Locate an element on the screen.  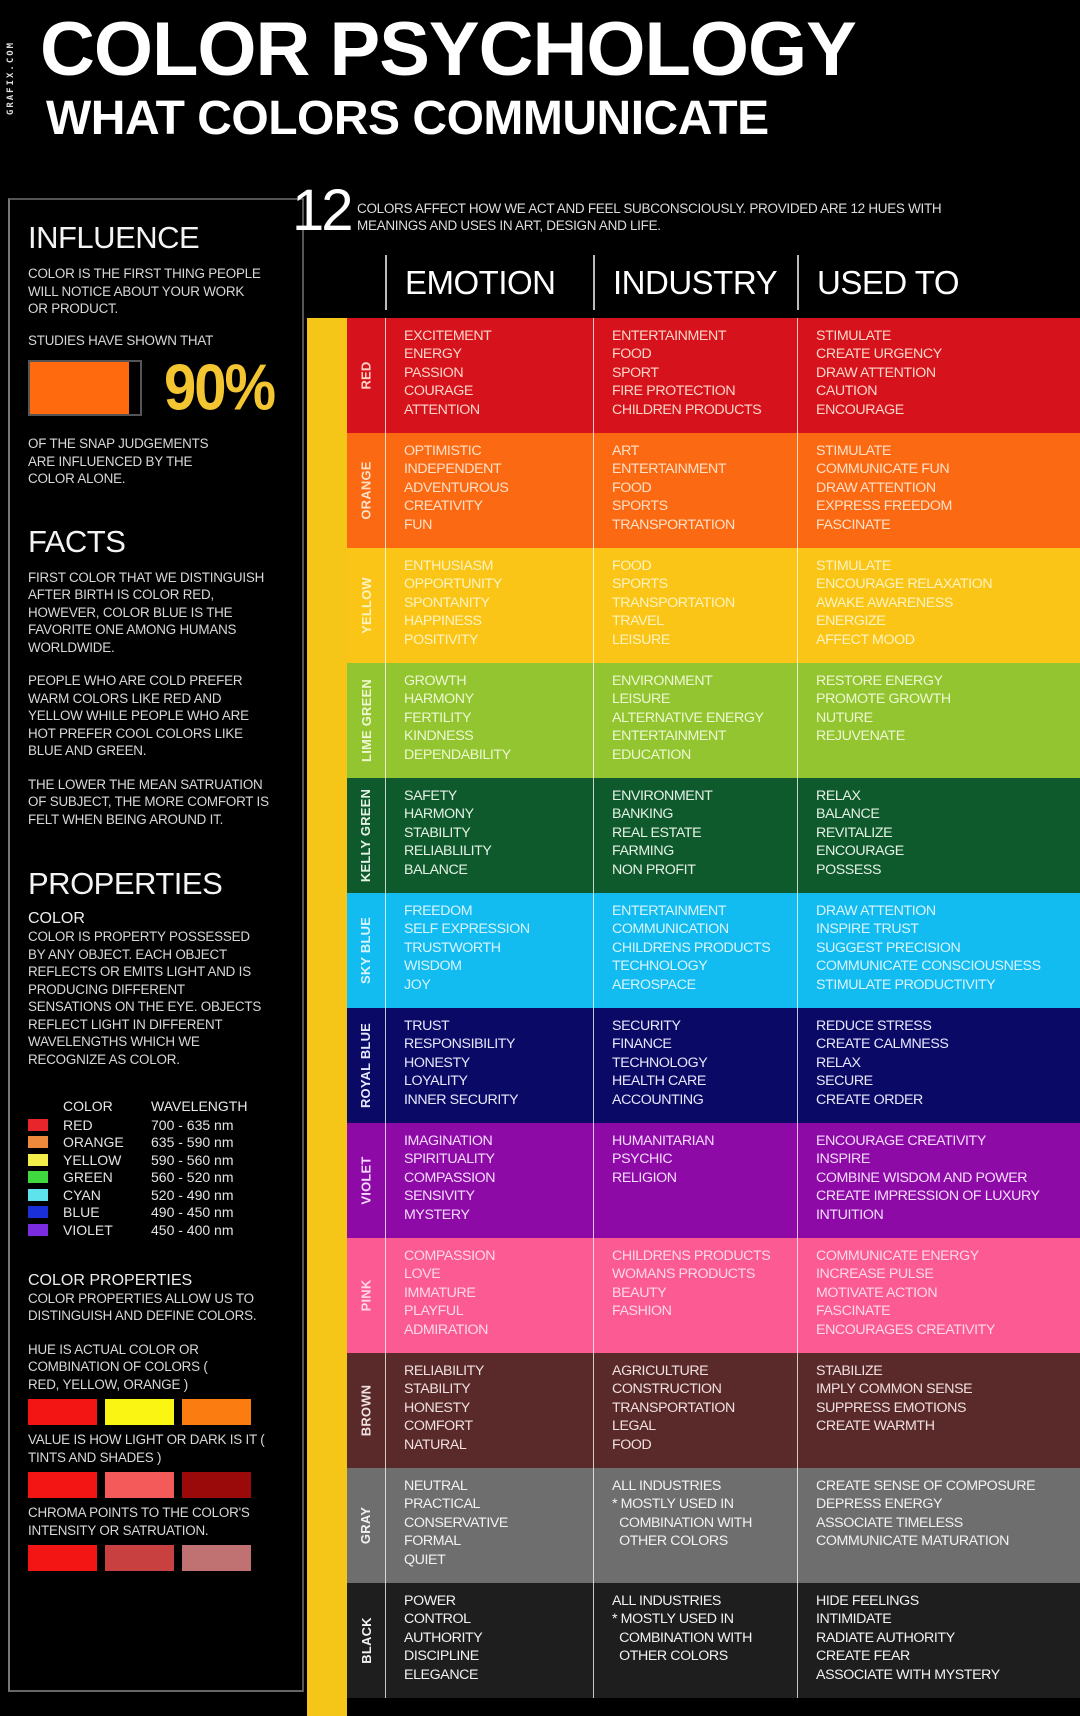
list-item: DEPRESS ENERGY is located at coordinates (879, 1504).